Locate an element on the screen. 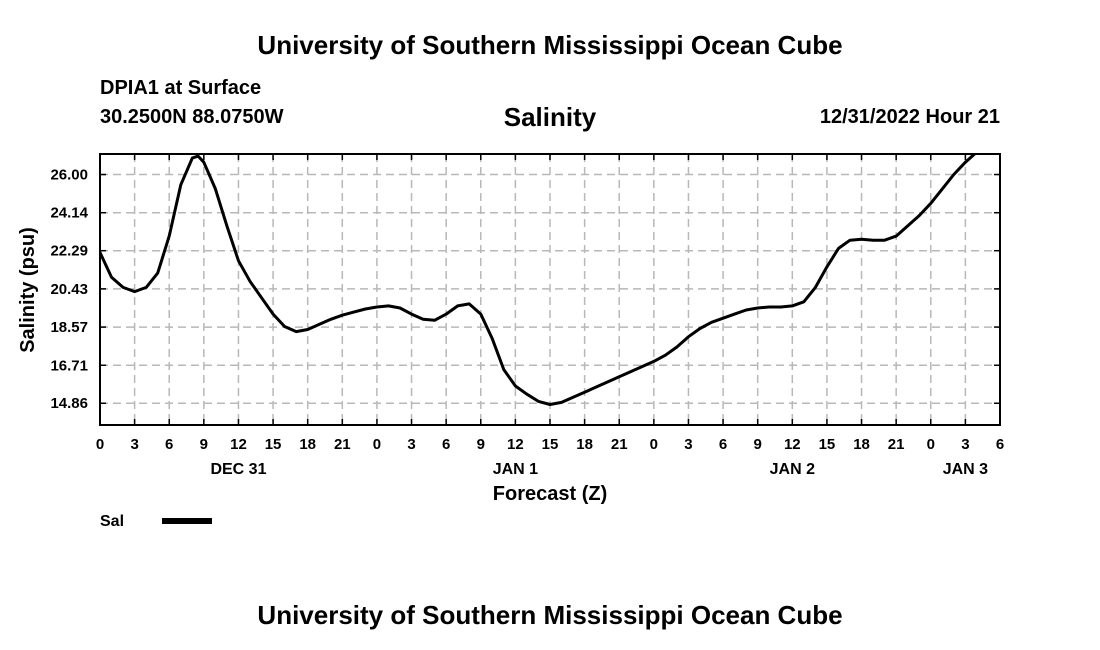 The image size is (1100, 650). x-axis-label: Forecast (Z) is located at coordinates (550, 494).